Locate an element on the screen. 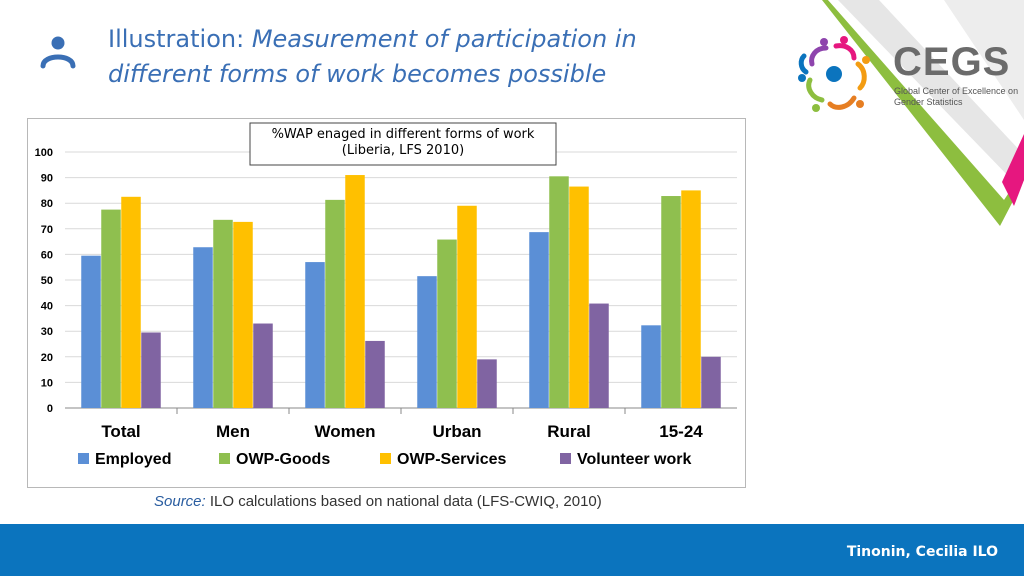  chart-title-line: %WAP enaged in different forms of work is located at coordinates (403, 134).